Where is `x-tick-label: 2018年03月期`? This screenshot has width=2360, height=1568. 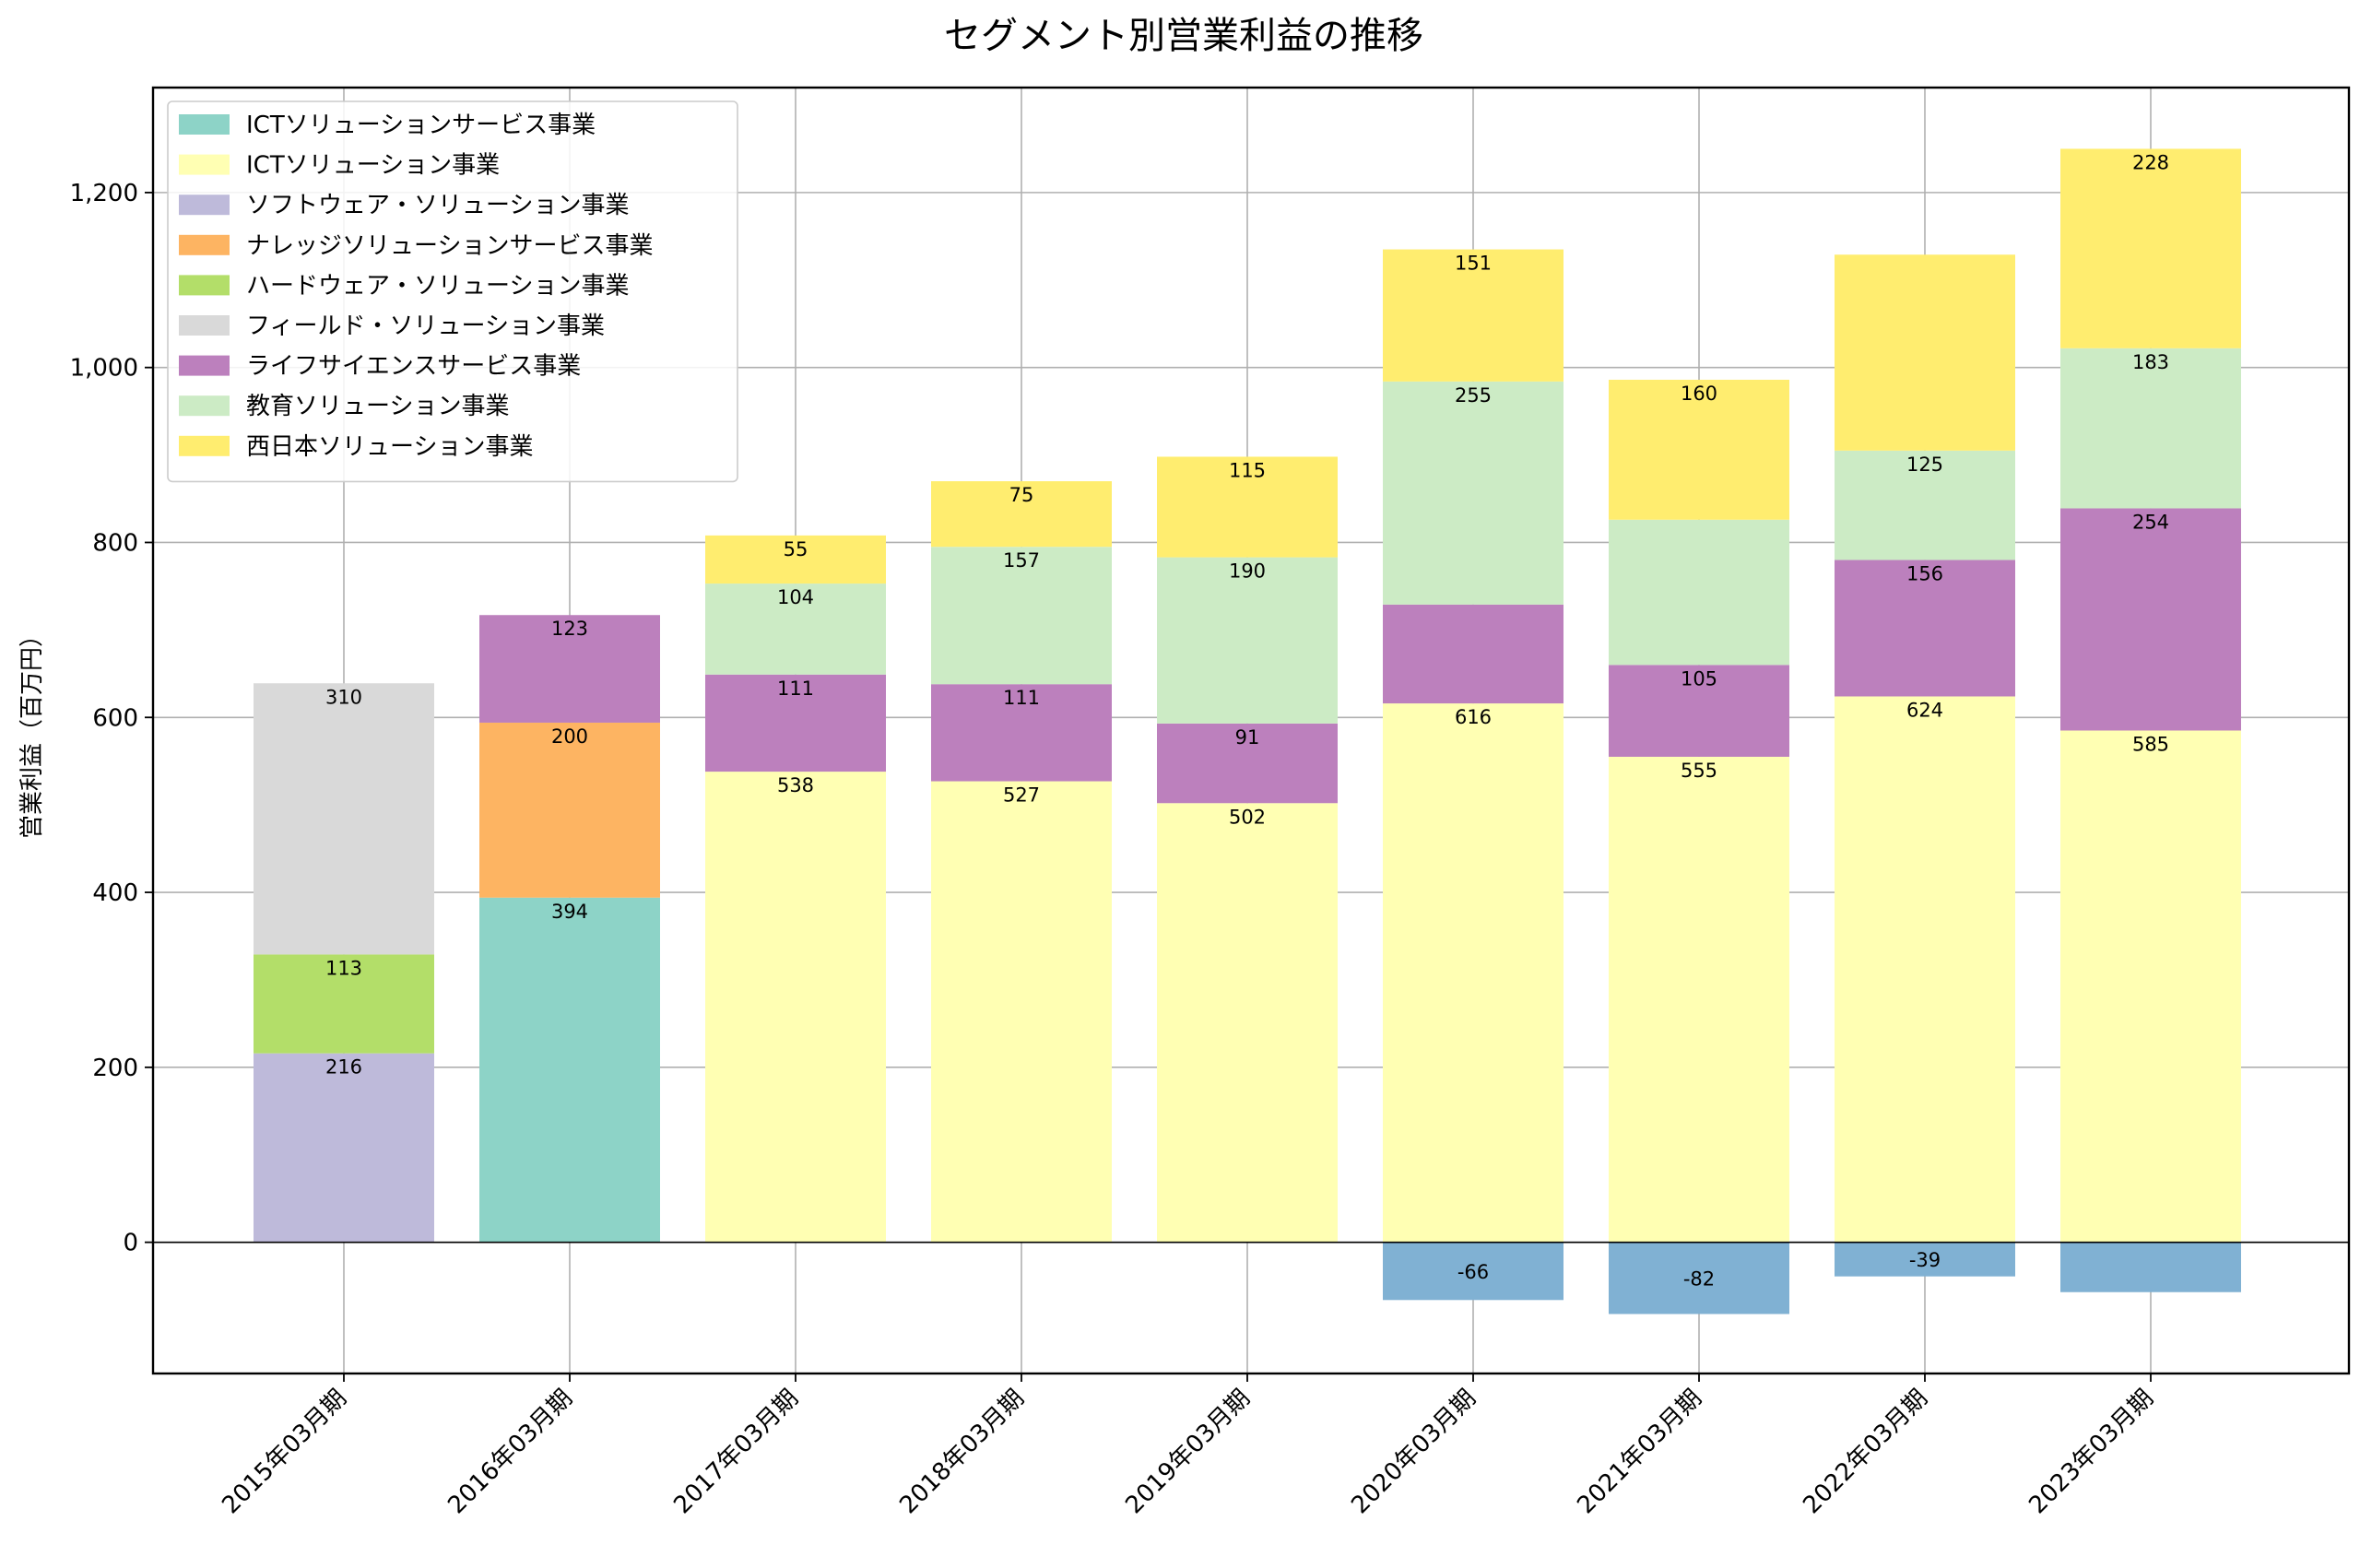 x-tick-label: 2018年03月期 is located at coordinates (962, 1452).